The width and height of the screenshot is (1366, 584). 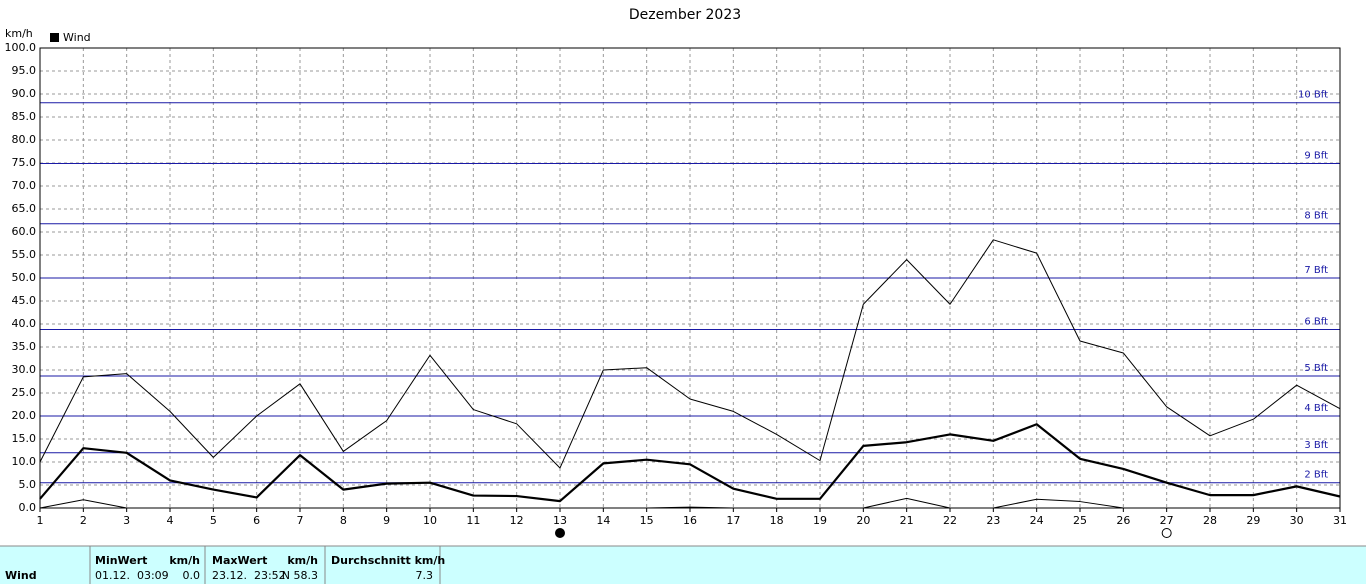 What do you see at coordinates (1316, 475) in the screenshot?
I see `reference-label: 2 Bft` at bounding box center [1316, 475].